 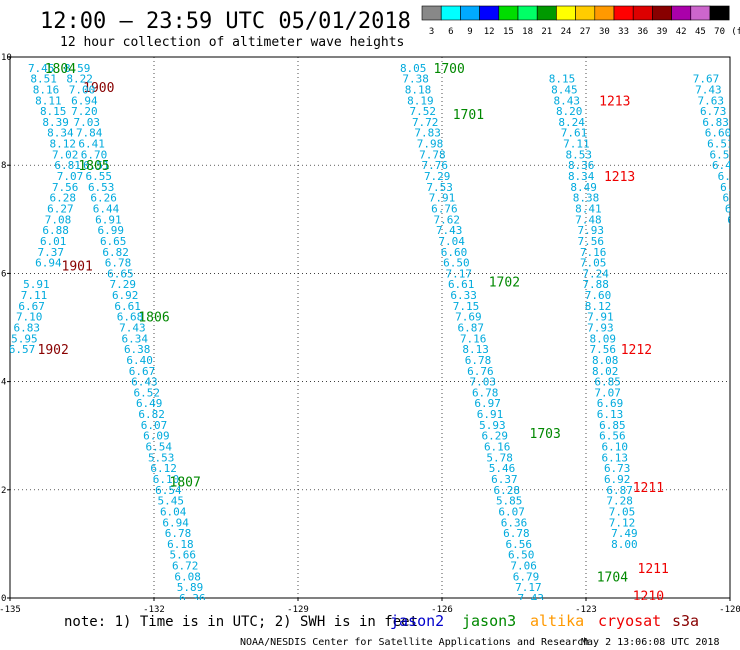 I want to click on swh-value: 6.72, so click(x=185, y=566).